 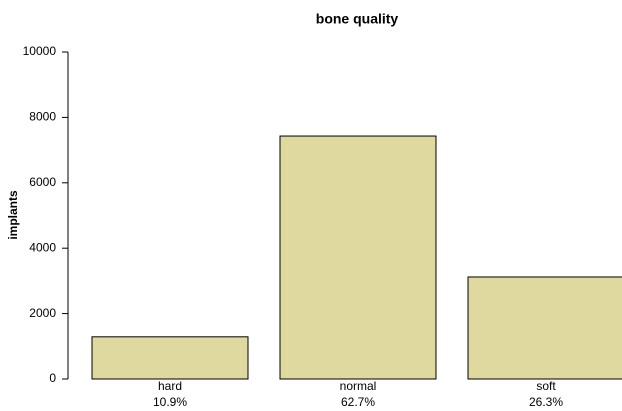 I want to click on x-tick-label: soft, so click(x=546, y=386).